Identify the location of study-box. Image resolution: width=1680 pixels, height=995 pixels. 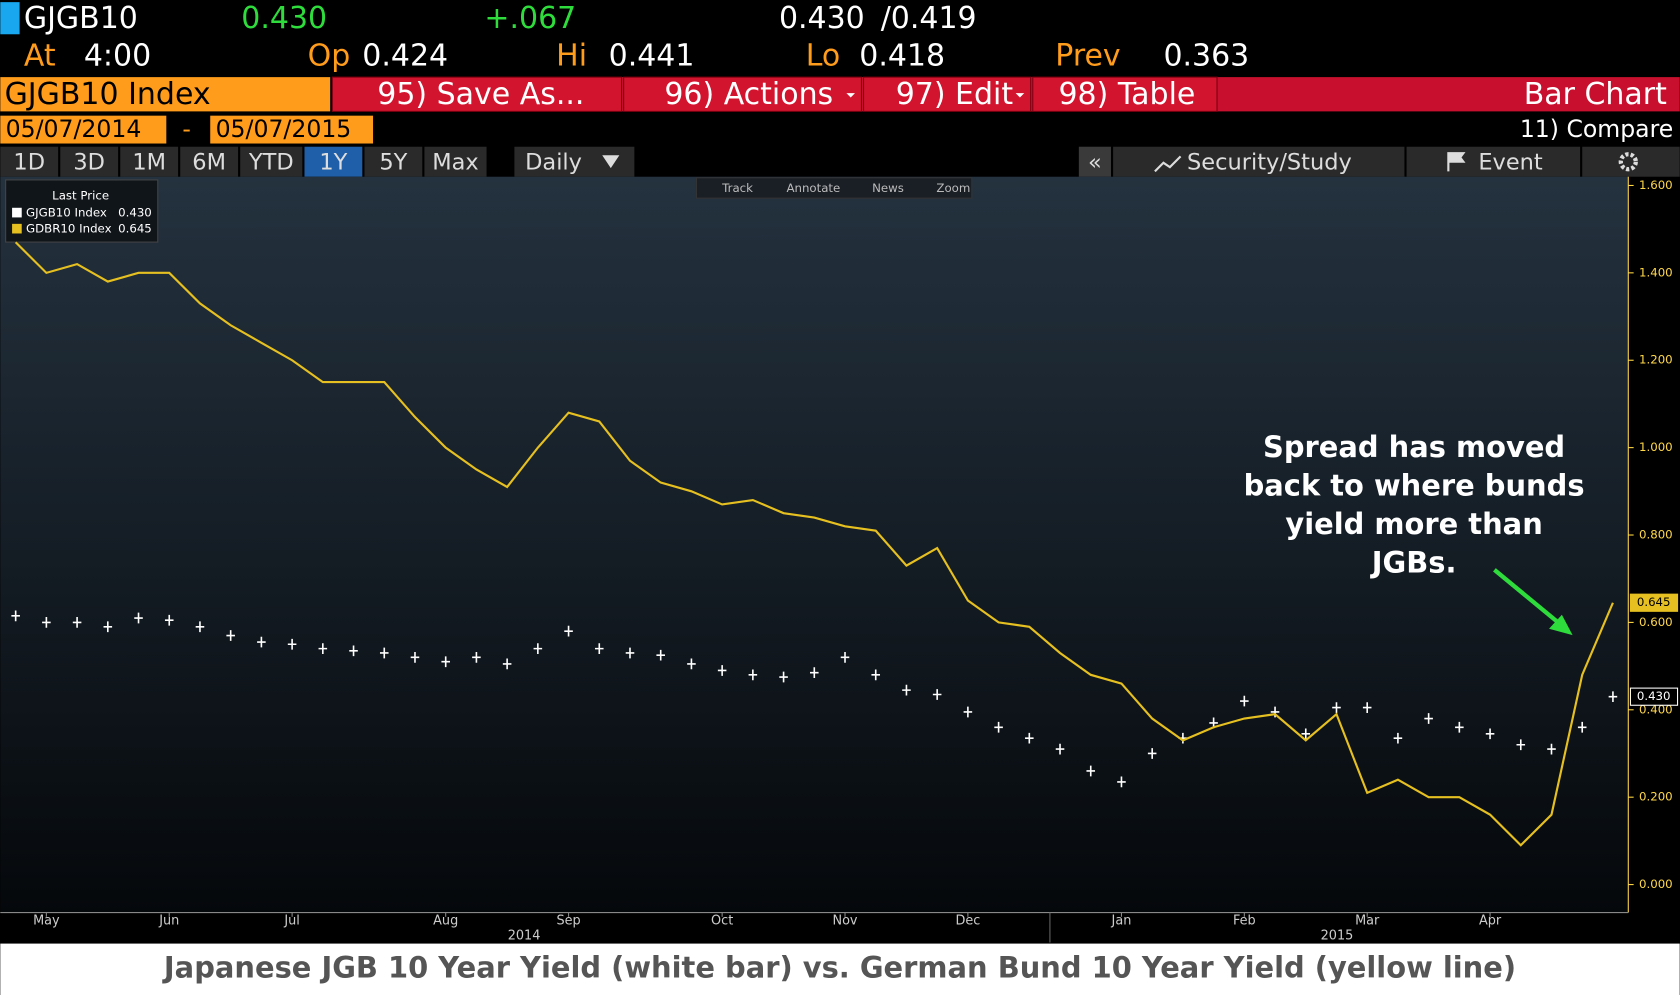
(1259, 161).